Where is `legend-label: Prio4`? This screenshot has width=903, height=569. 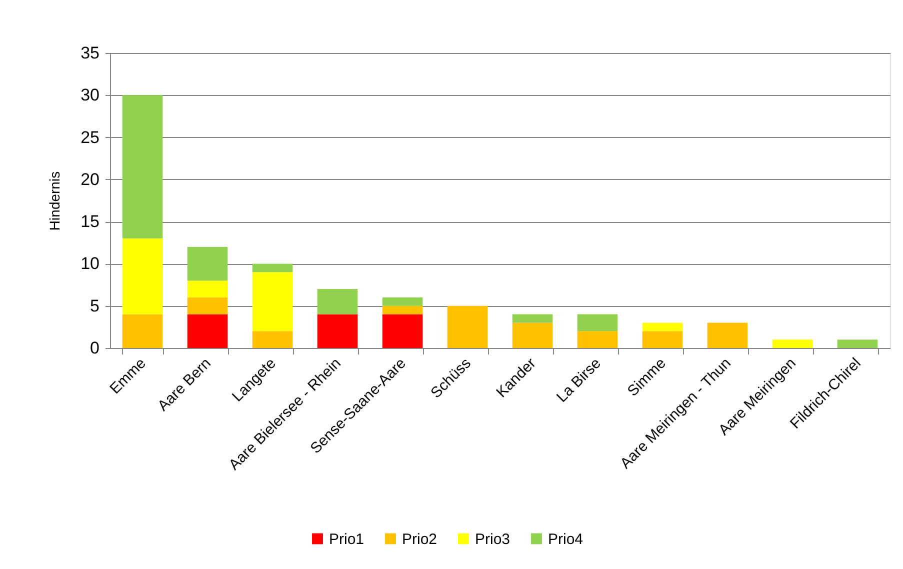
legend-label: Prio4 is located at coordinates (566, 539).